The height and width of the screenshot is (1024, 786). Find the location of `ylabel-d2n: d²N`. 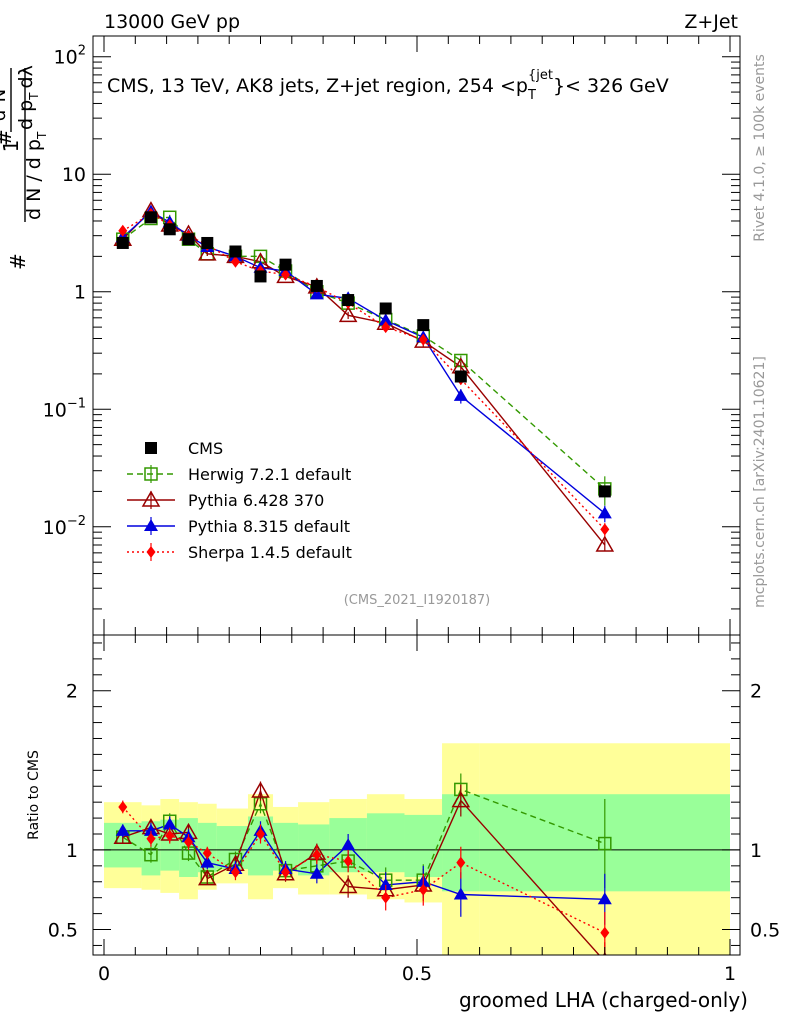

ylabel-d2n: d²N is located at coordinates (5, 105).